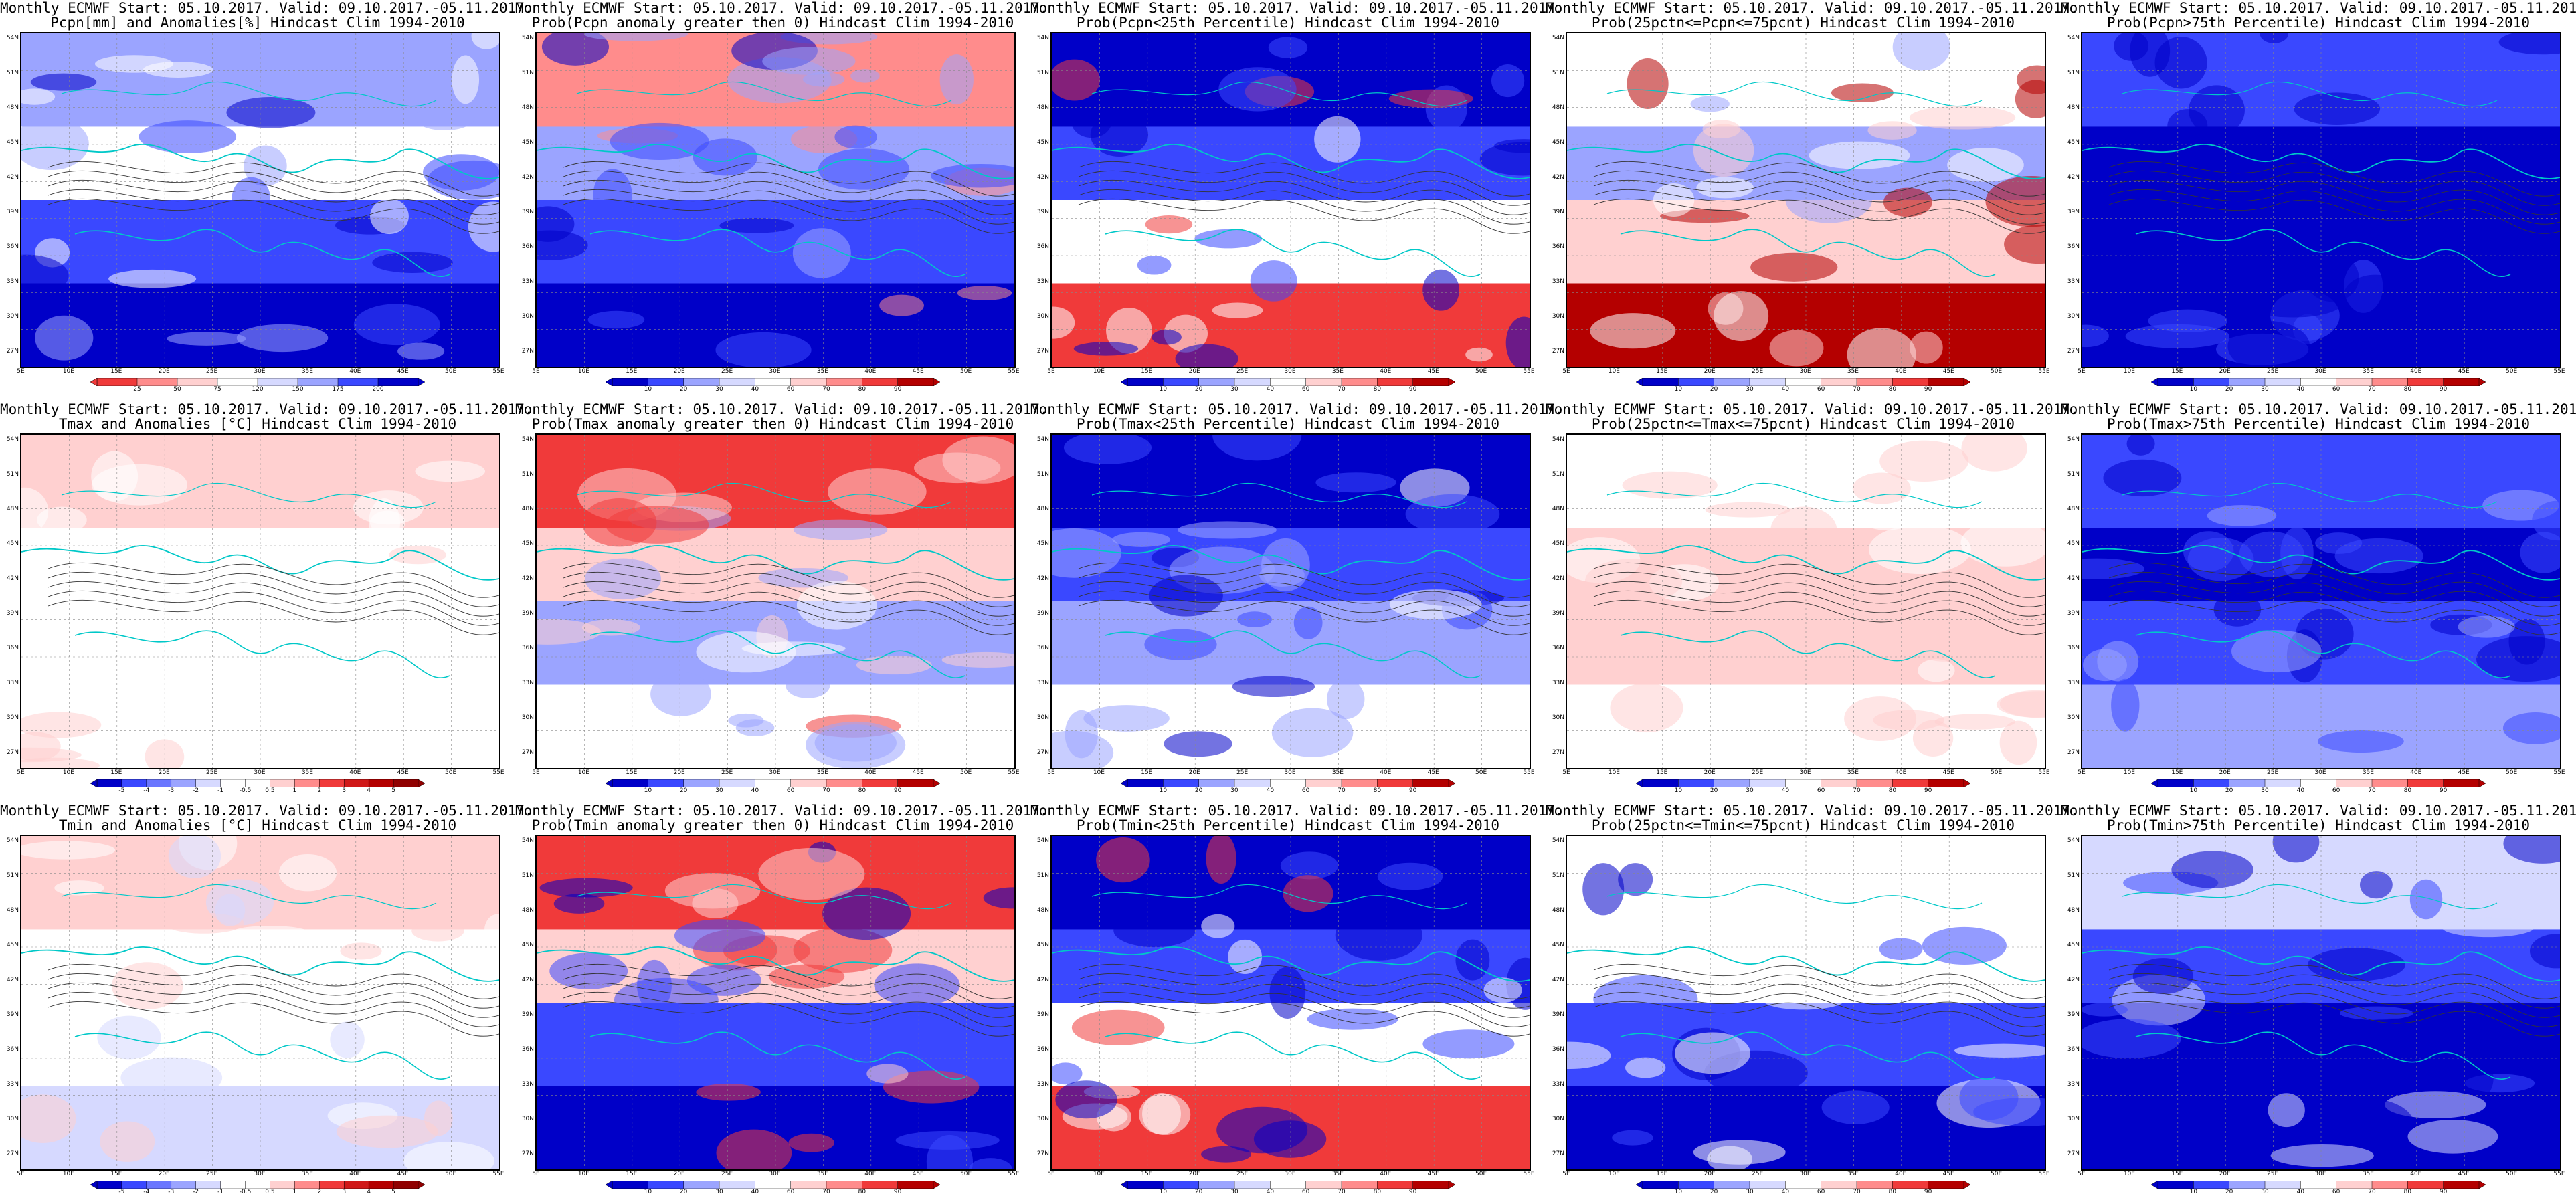 The width and height of the screenshot is (2576, 1204). I want to click on lat-tick-label: 54N, so click(1558, 840).